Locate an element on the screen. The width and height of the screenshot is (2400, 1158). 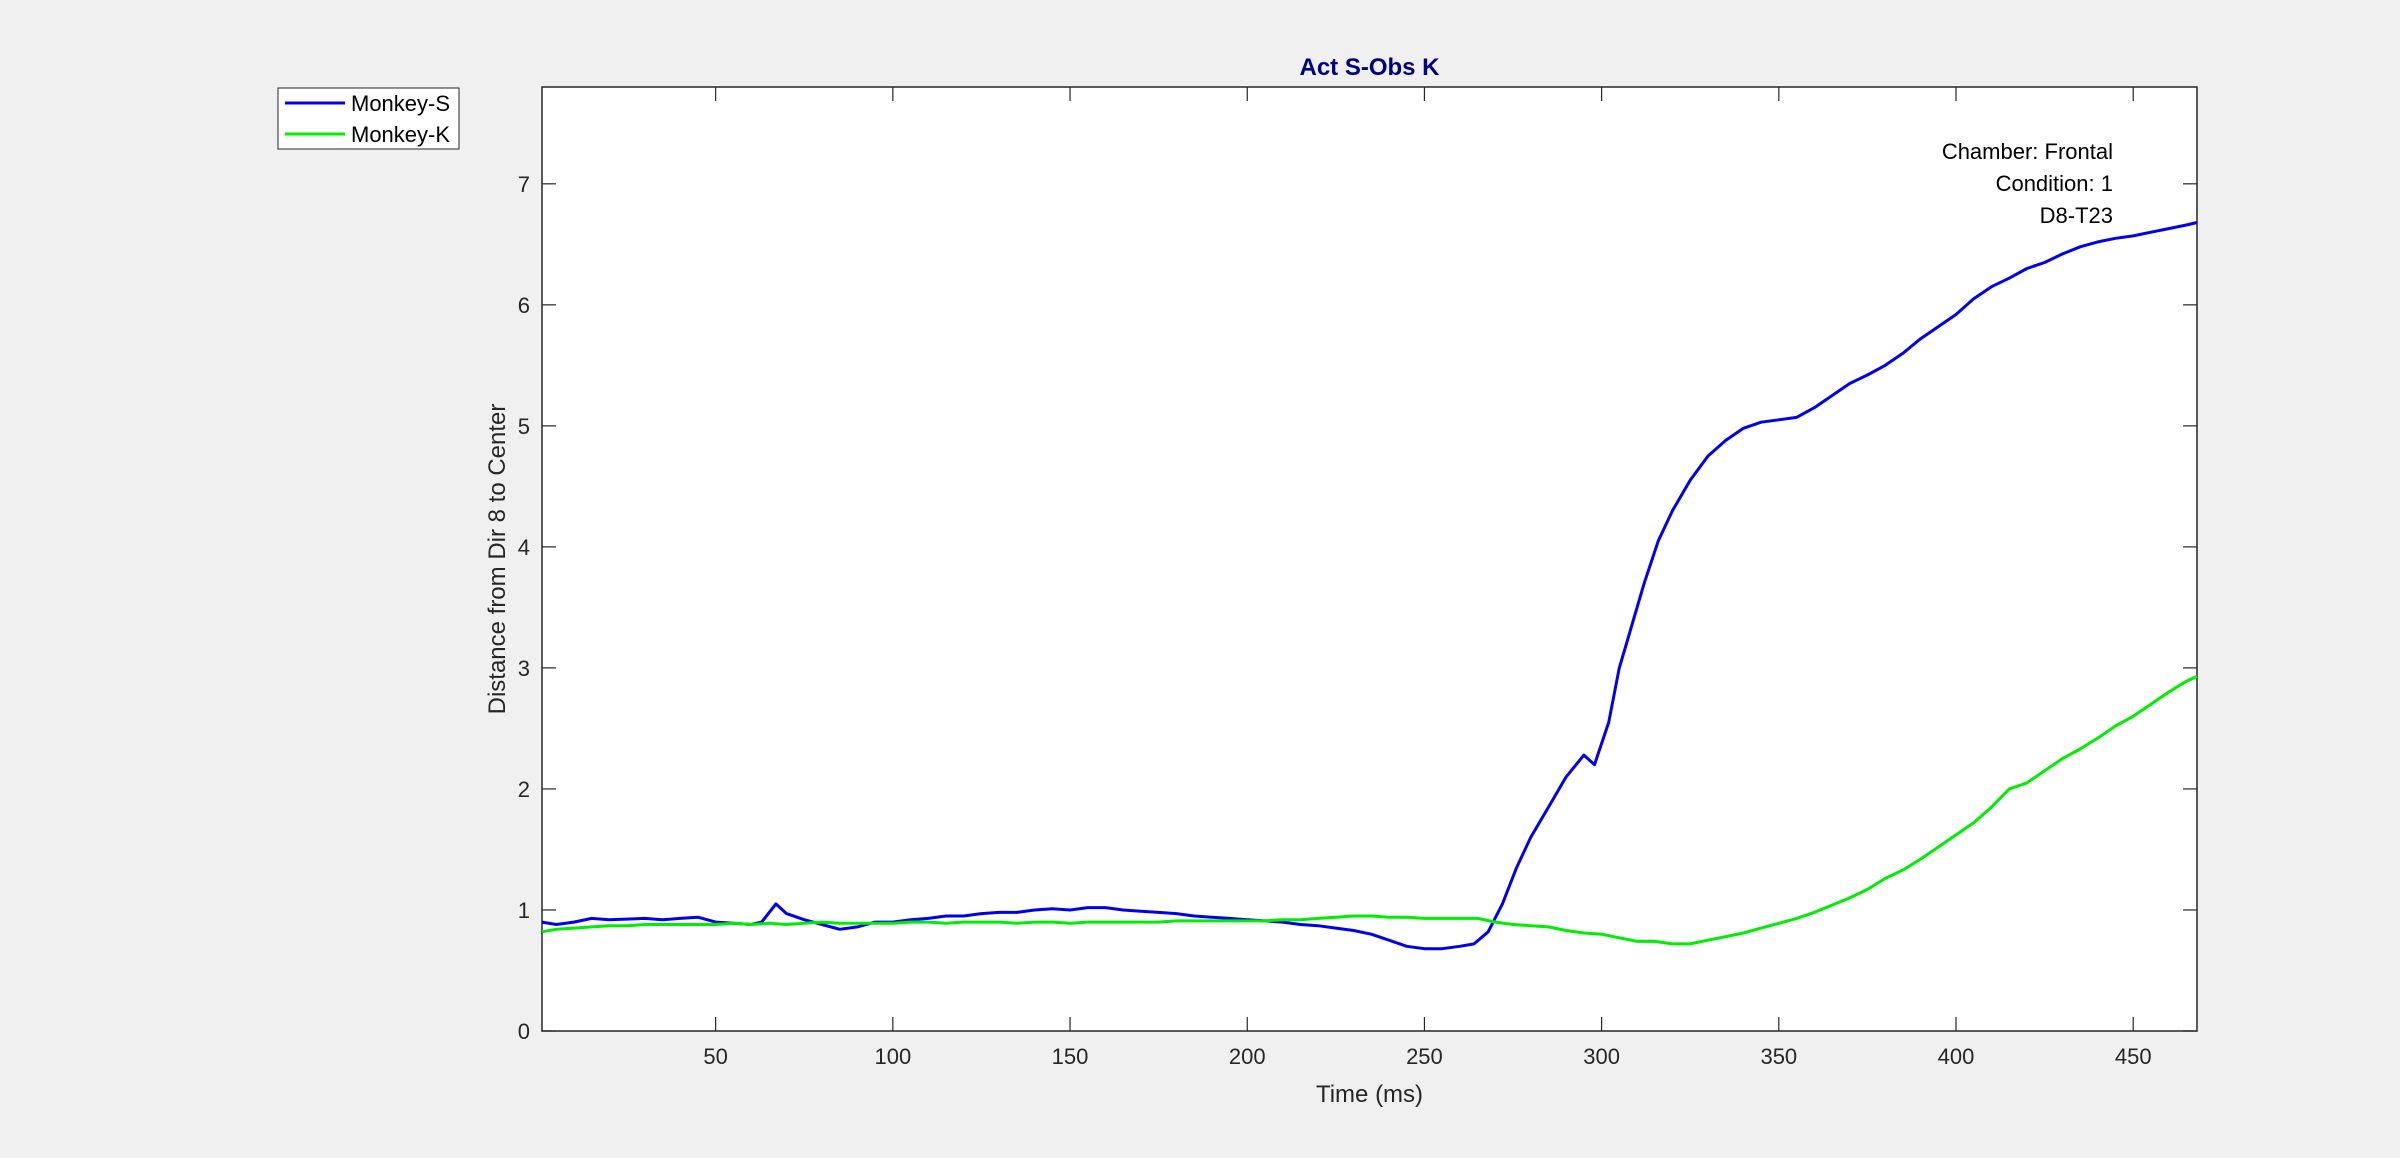
annotation-chamber: Chamber: Frontal is located at coordinates (2027, 151).